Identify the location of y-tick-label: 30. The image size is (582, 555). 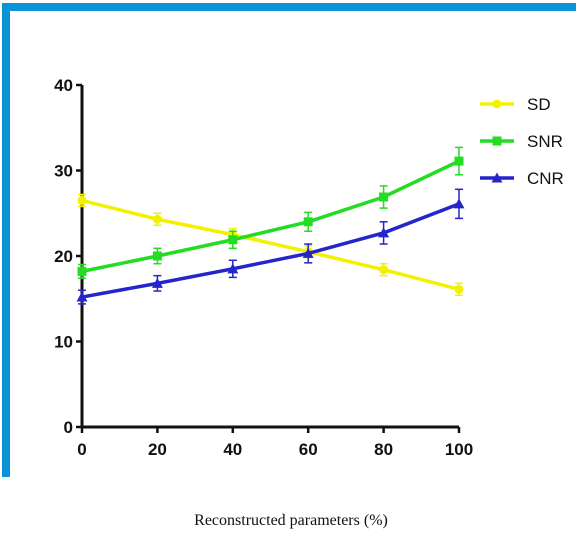
(63, 171).